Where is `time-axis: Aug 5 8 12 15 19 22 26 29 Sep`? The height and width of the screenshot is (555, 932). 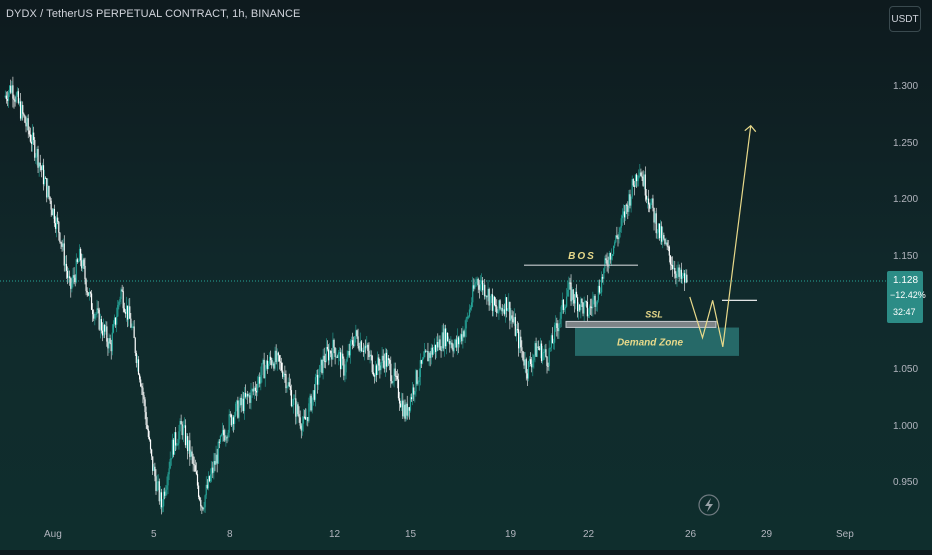
time-axis: Aug 5 8 12 15 19 22 26 29 Sep is located at coordinates (449, 534).